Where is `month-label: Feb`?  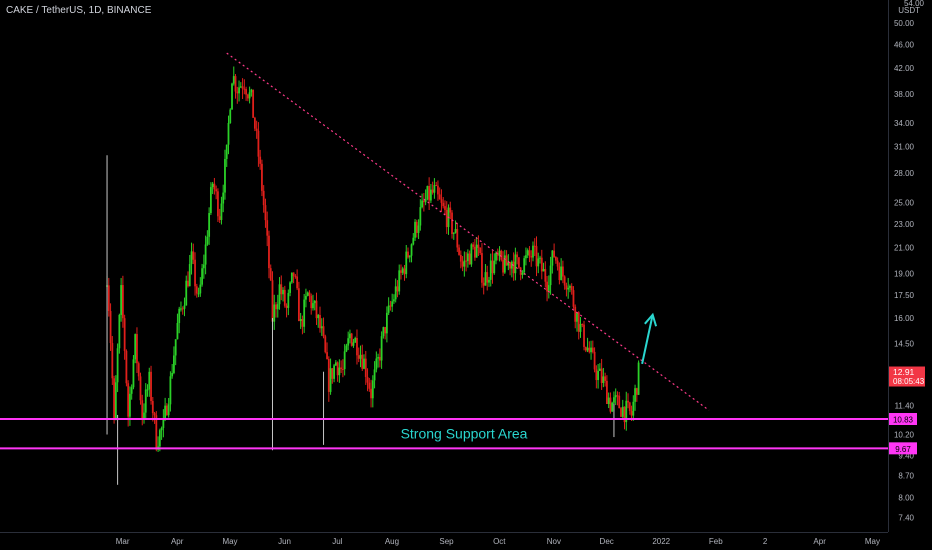
month-label: Feb is located at coordinates (716, 541).